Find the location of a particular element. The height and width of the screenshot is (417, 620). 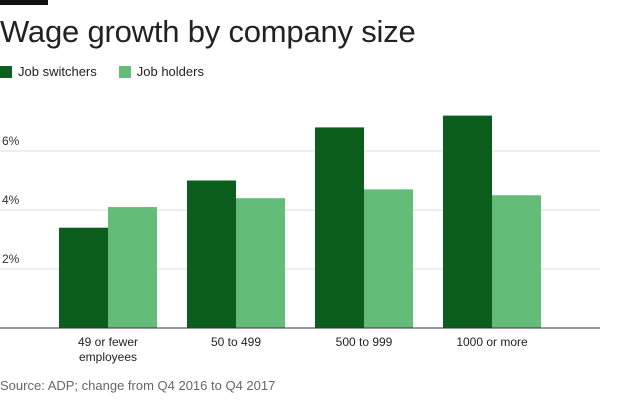

x-tick-label: 500 to 999 is located at coordinates (364, 342).